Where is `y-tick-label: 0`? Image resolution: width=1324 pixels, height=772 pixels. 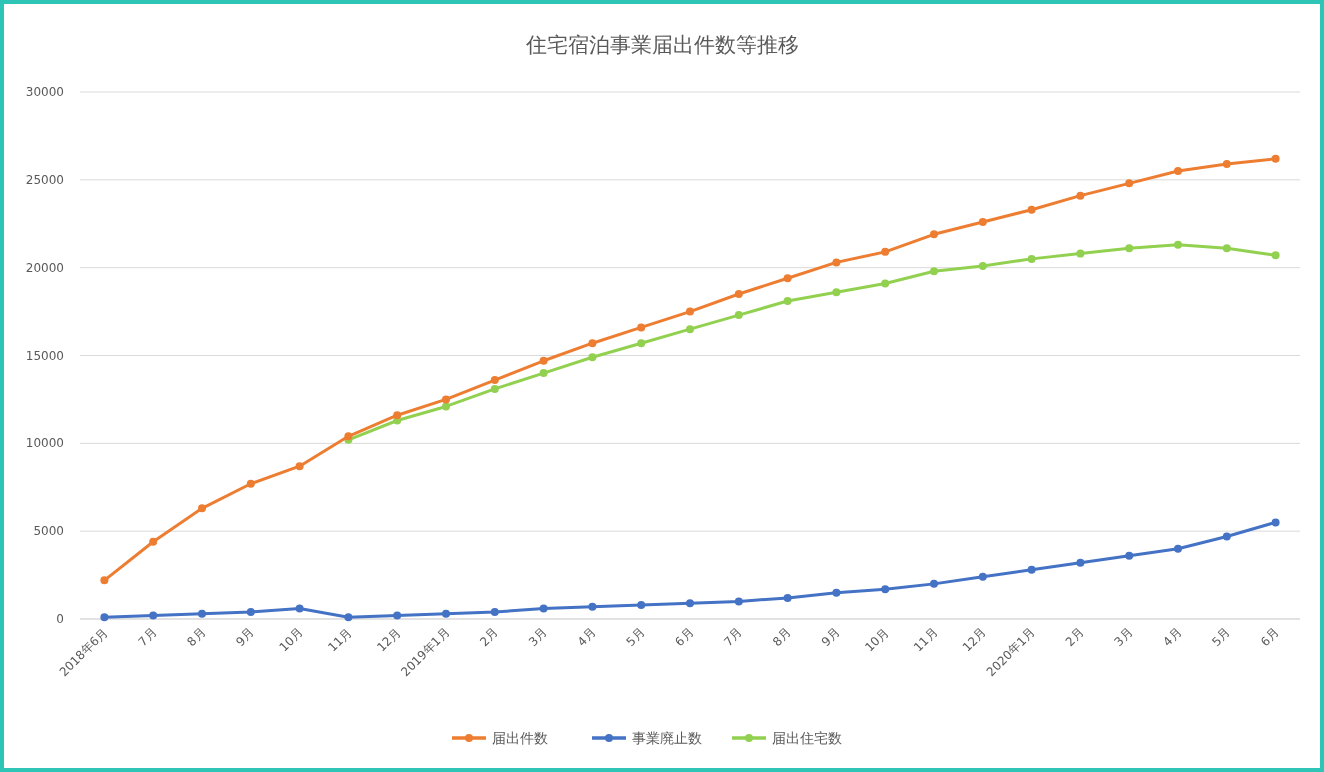
y-tick-label: 0 is located at coordinates (60, 619).